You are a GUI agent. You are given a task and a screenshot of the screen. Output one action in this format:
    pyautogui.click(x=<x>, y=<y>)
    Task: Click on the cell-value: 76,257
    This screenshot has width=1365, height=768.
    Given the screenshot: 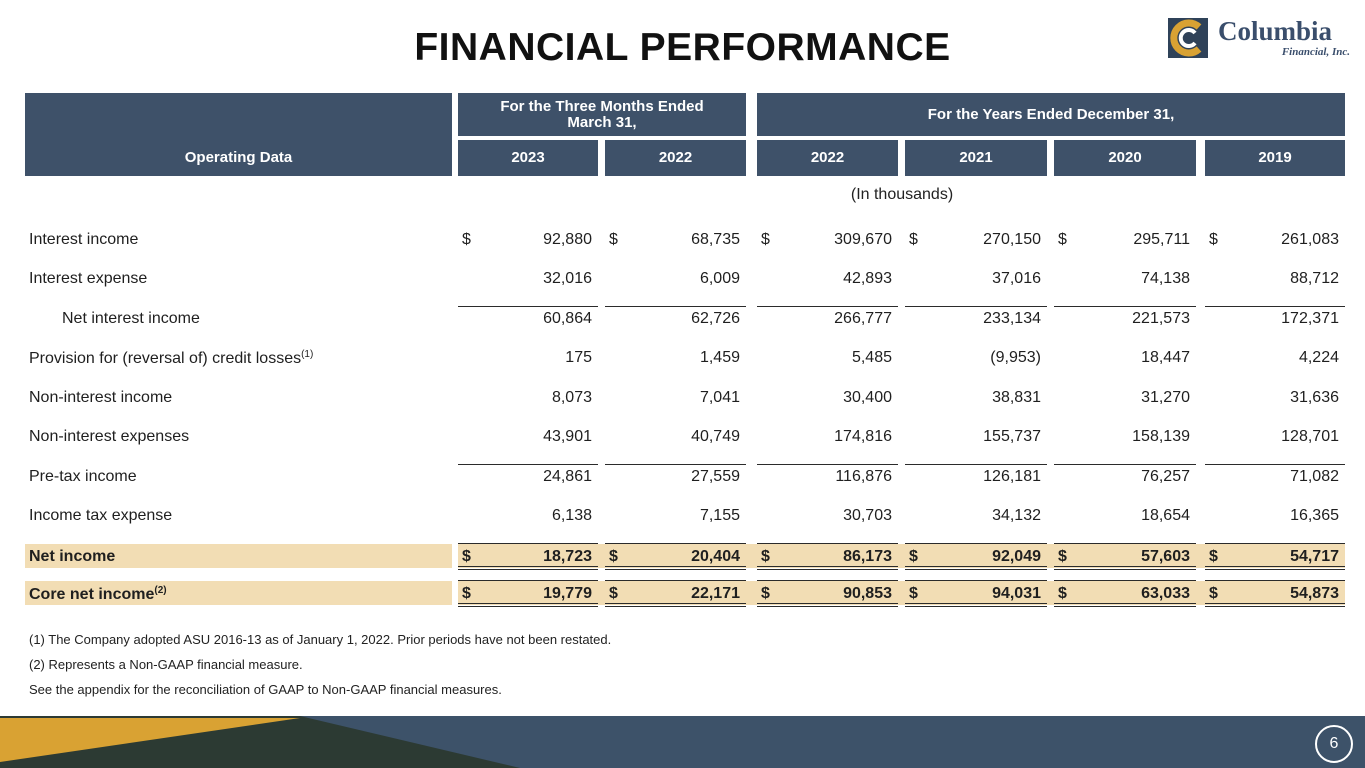 What is the action you would take?
    pyautogui.click(x=1165, y=476)
    